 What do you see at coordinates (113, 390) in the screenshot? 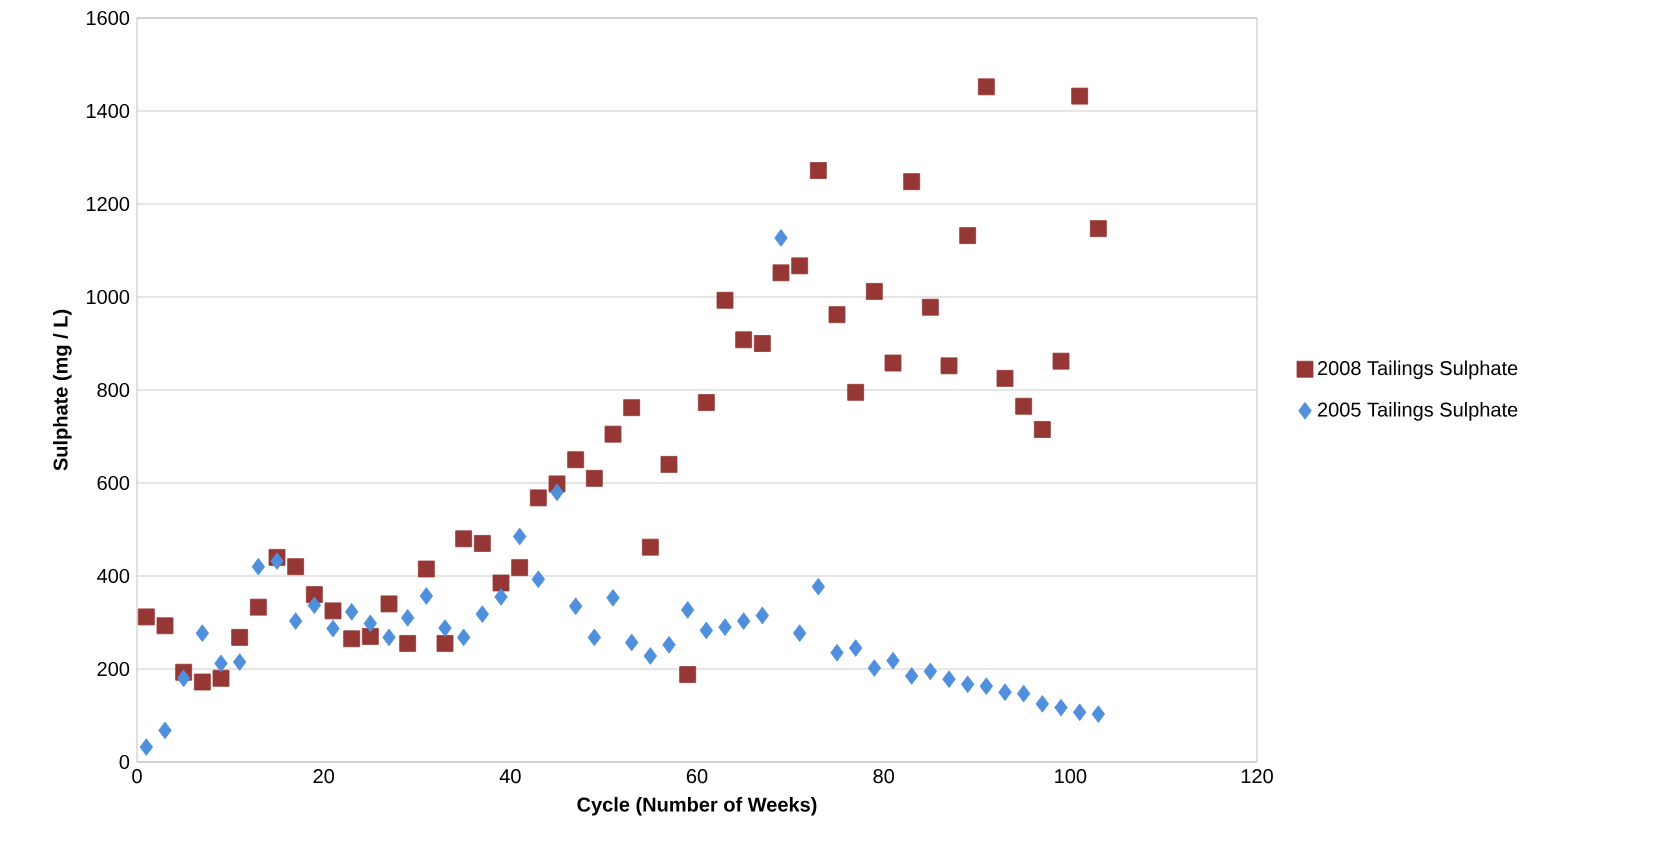
I see `y-tick-label: 800` at bounding box center [113, 390].